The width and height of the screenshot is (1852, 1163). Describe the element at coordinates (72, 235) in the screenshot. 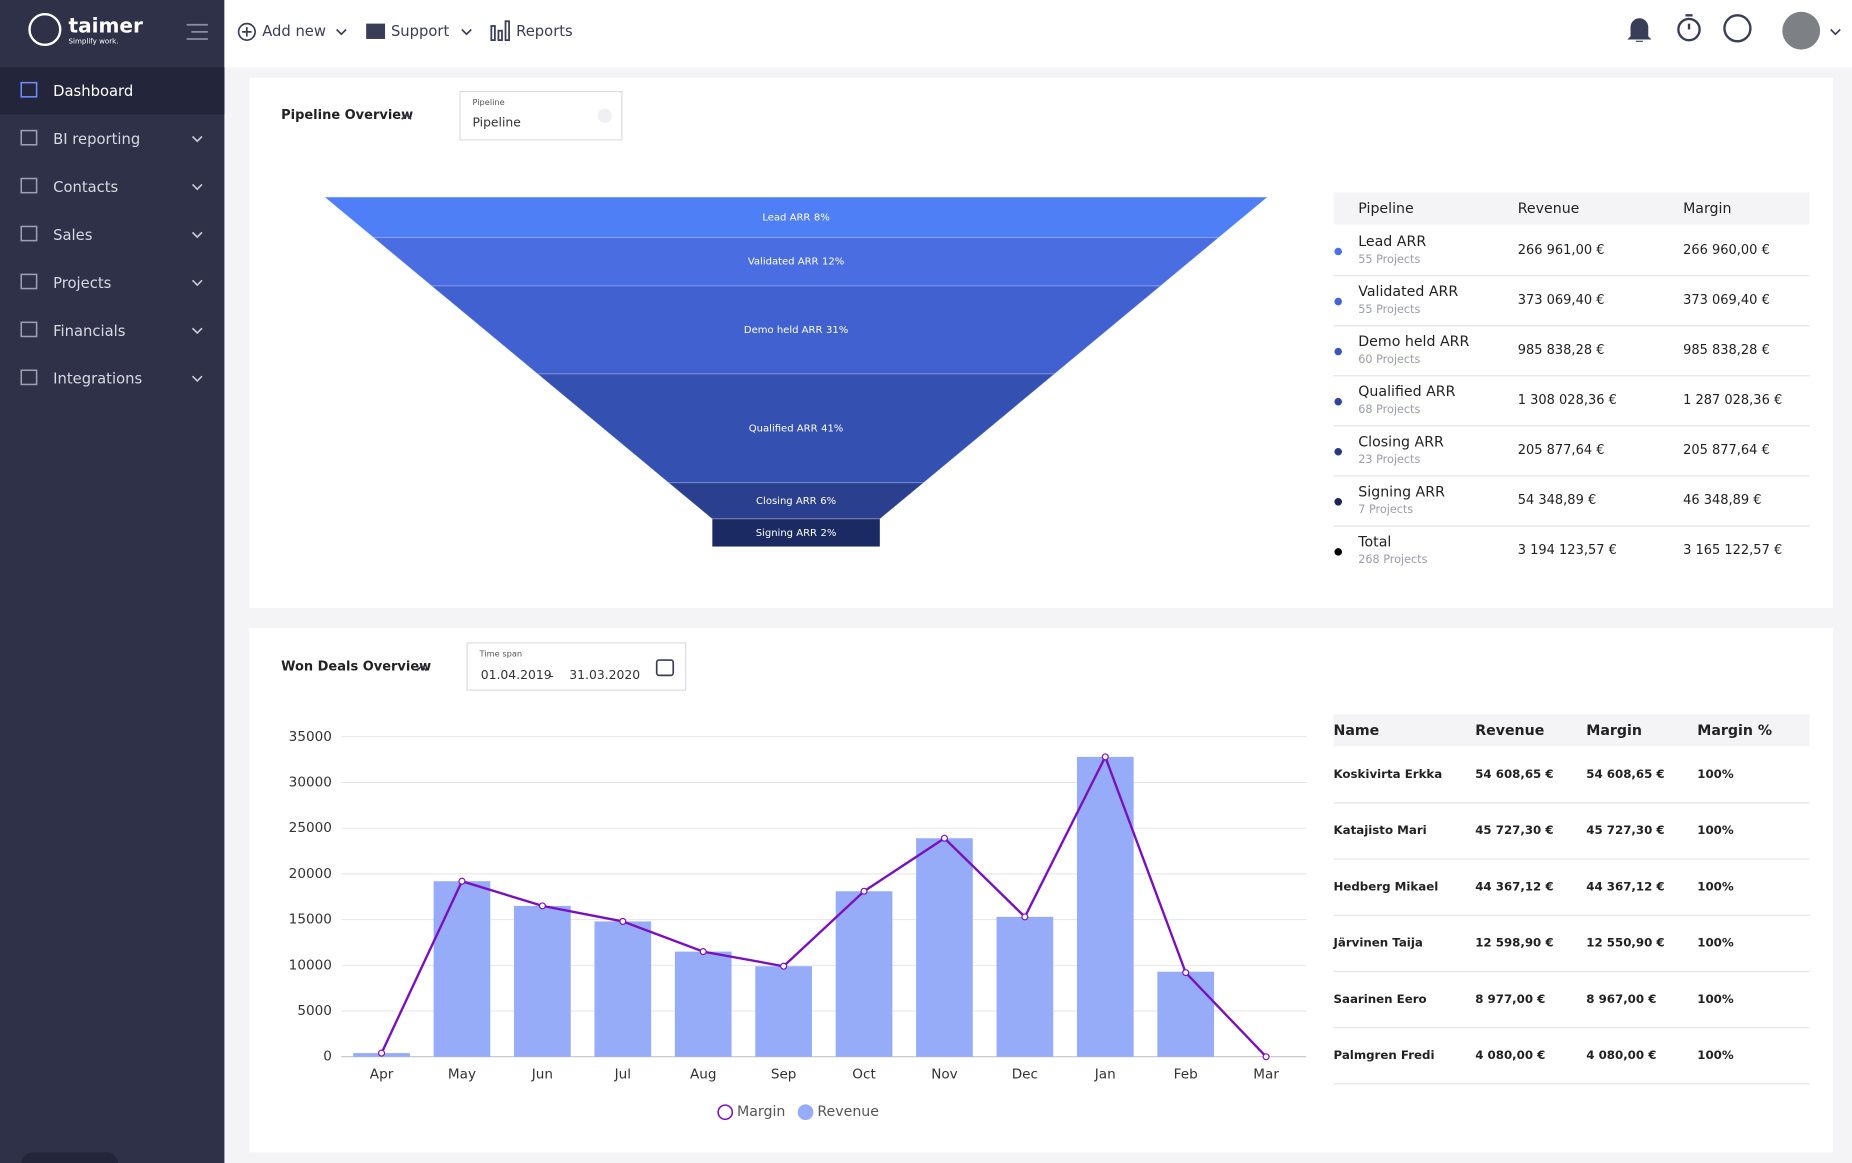

I see `menu-item: Sales` at that location.